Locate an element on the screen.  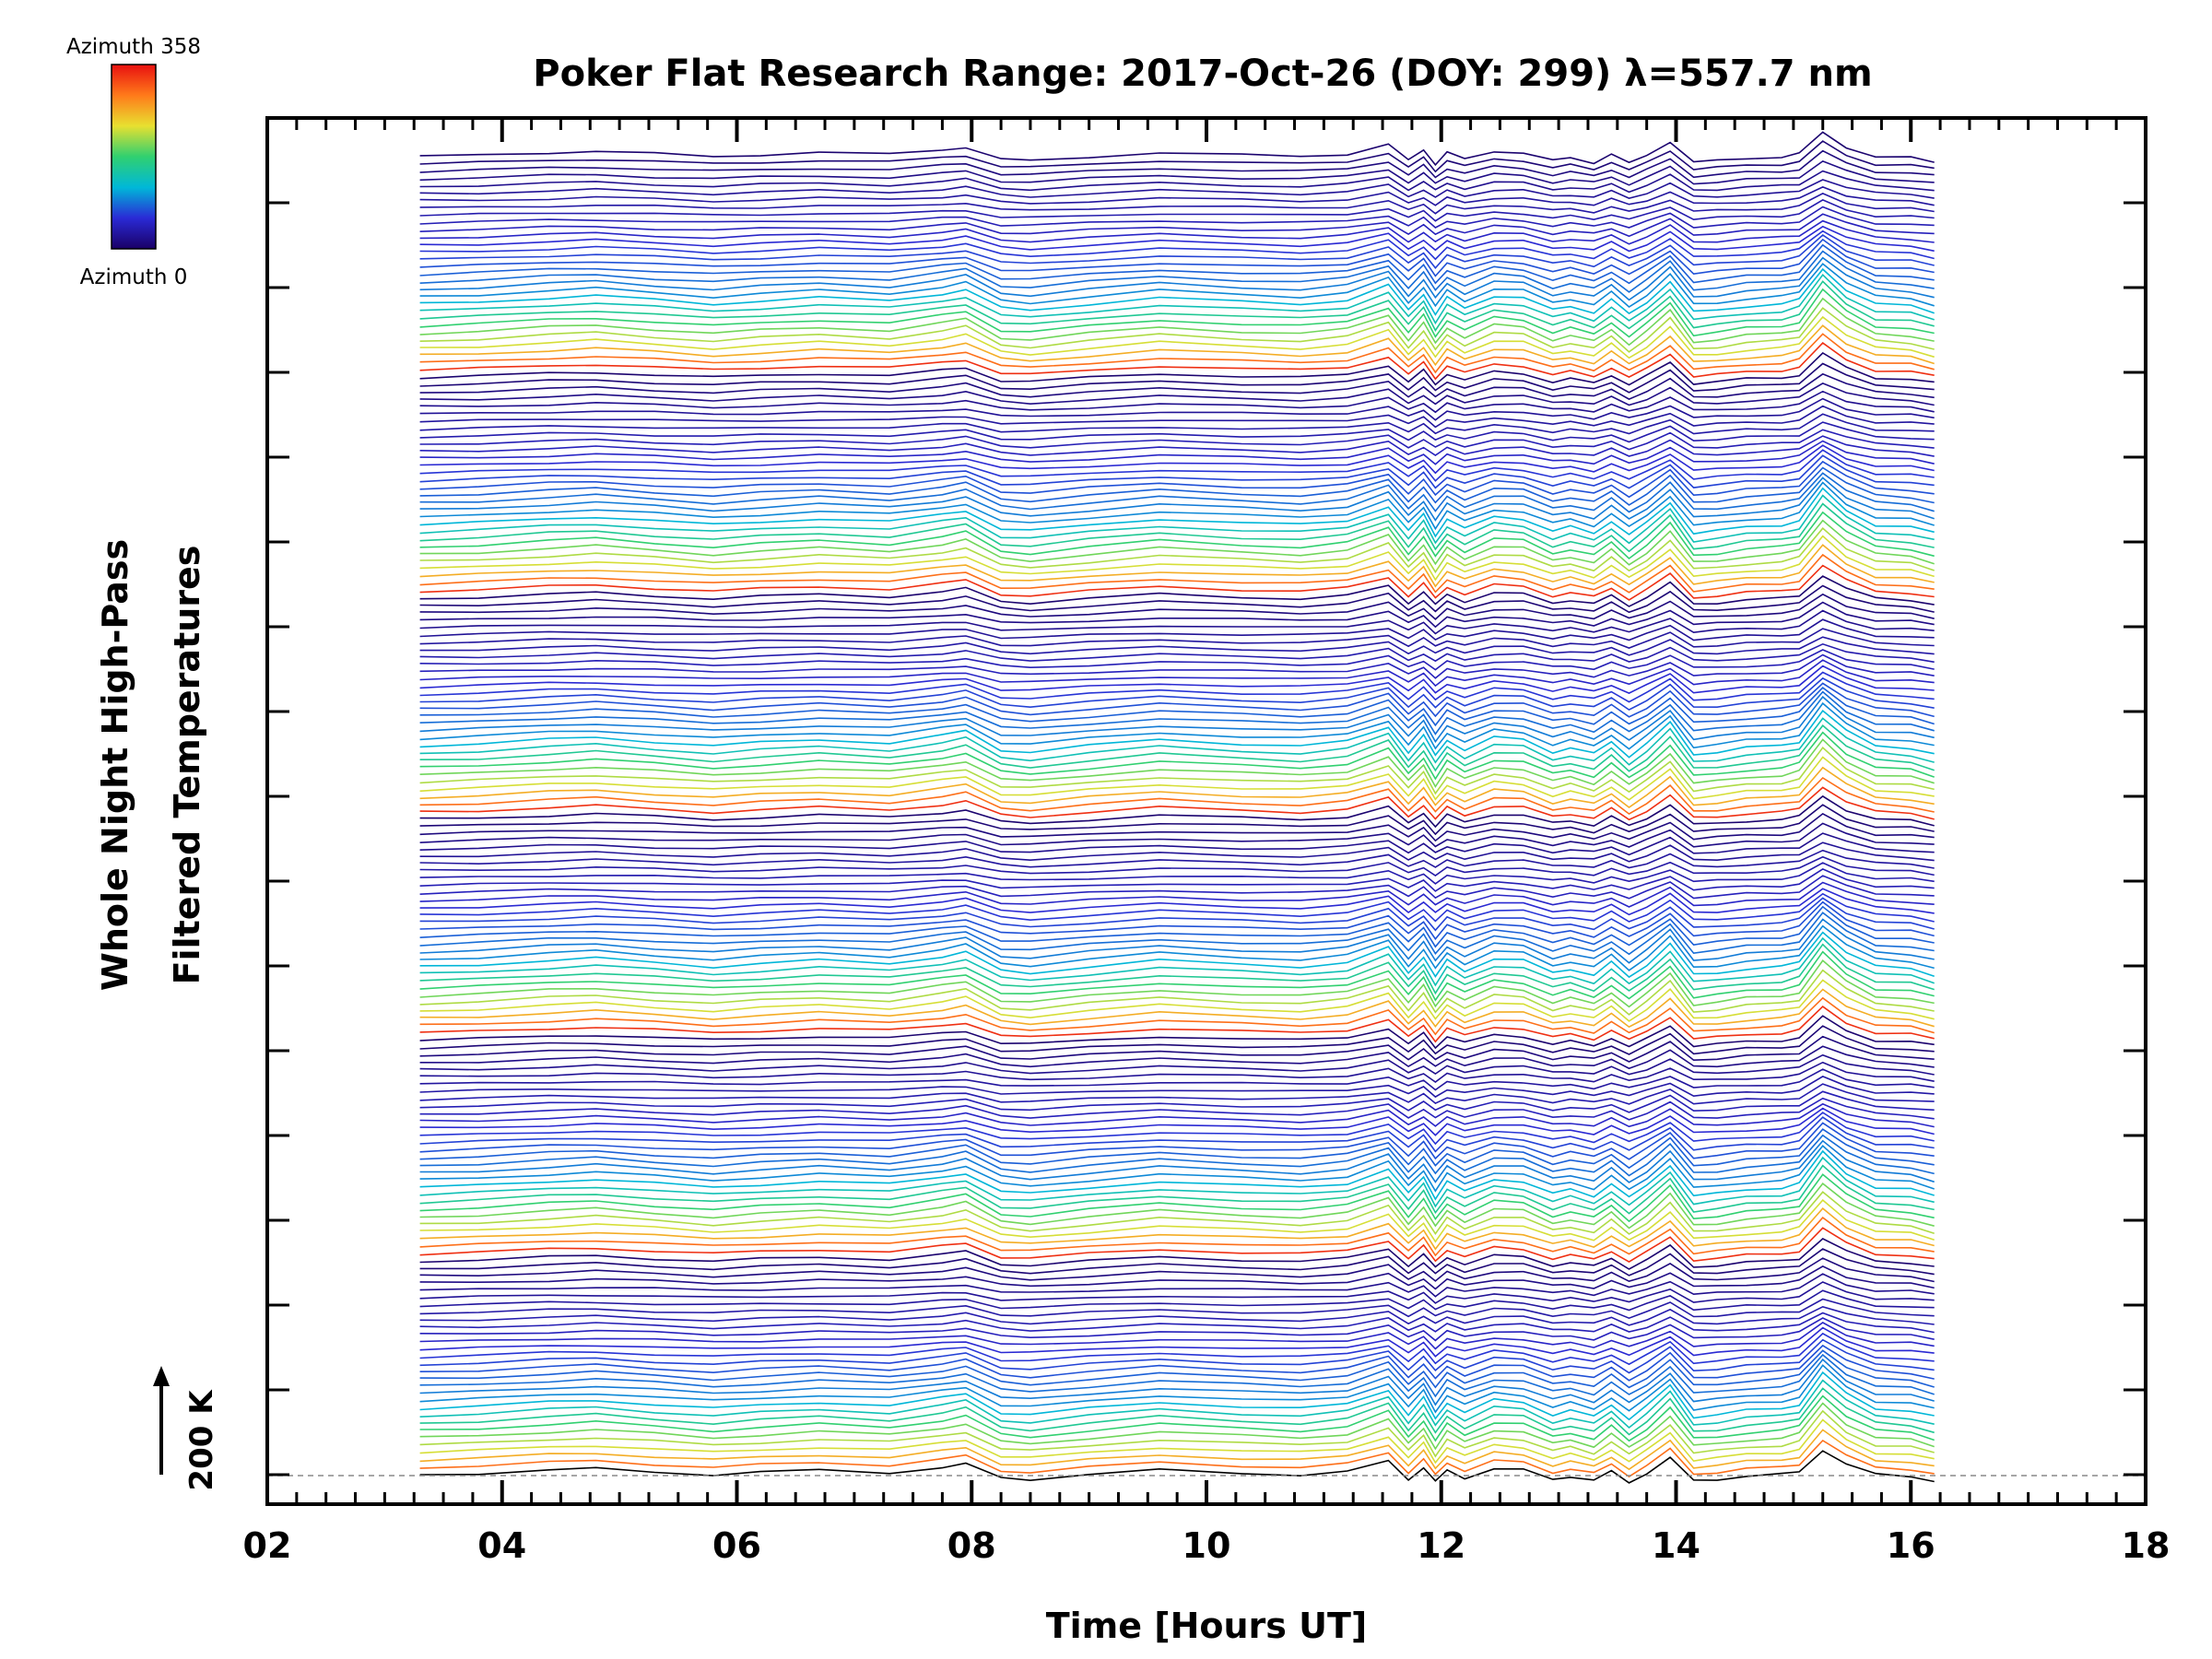
scale-bar: 200 K is located at coordinates (186, 1428).